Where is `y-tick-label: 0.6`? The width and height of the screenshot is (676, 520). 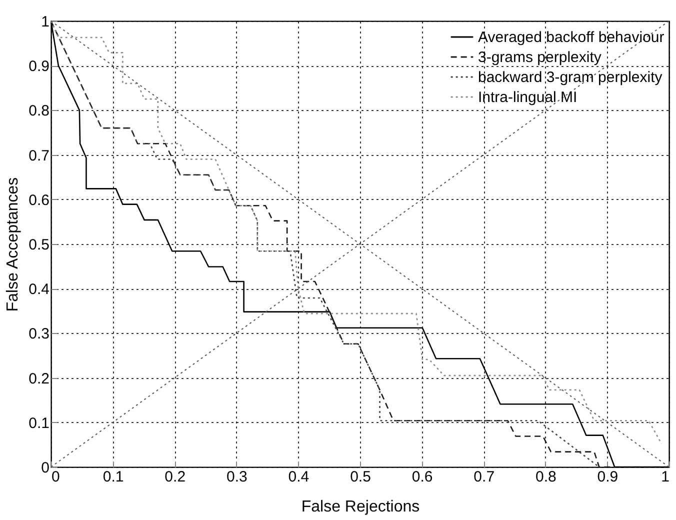 y-tick-label: 0.6 is located at coordinates (39, 200).